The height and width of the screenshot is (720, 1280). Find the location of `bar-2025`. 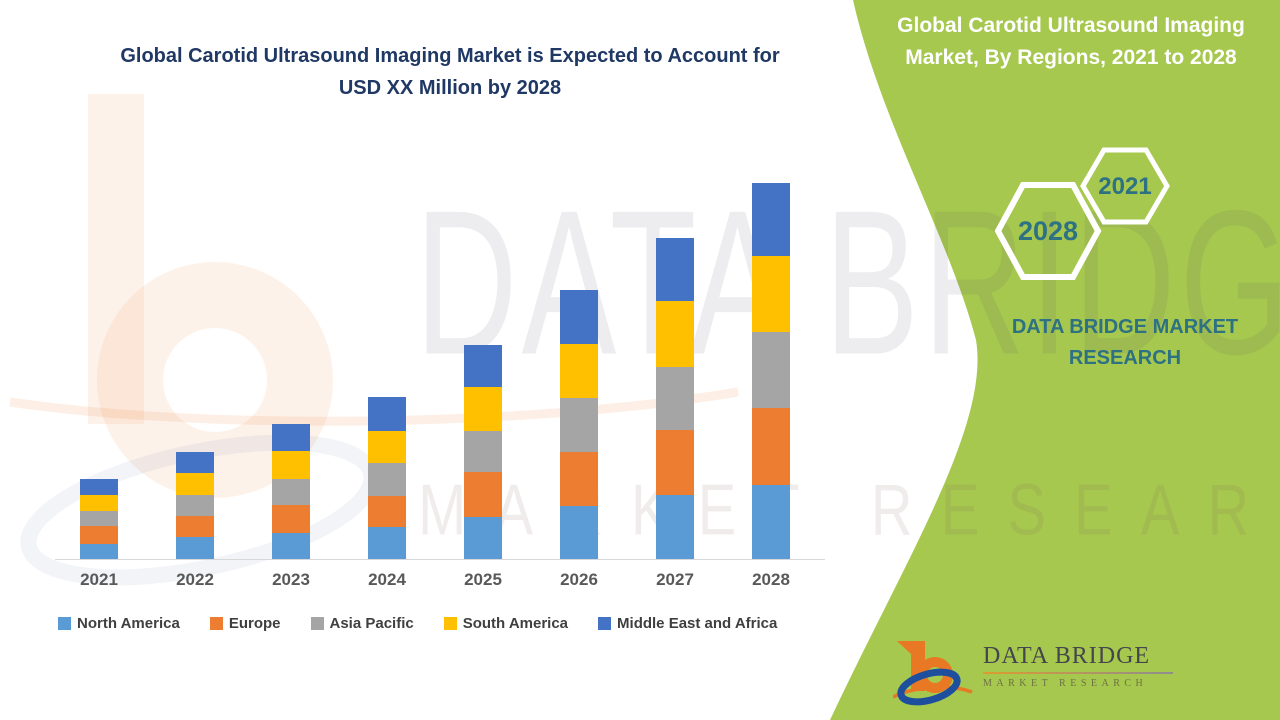

bar-2025 is located at coordinates (483, 452).